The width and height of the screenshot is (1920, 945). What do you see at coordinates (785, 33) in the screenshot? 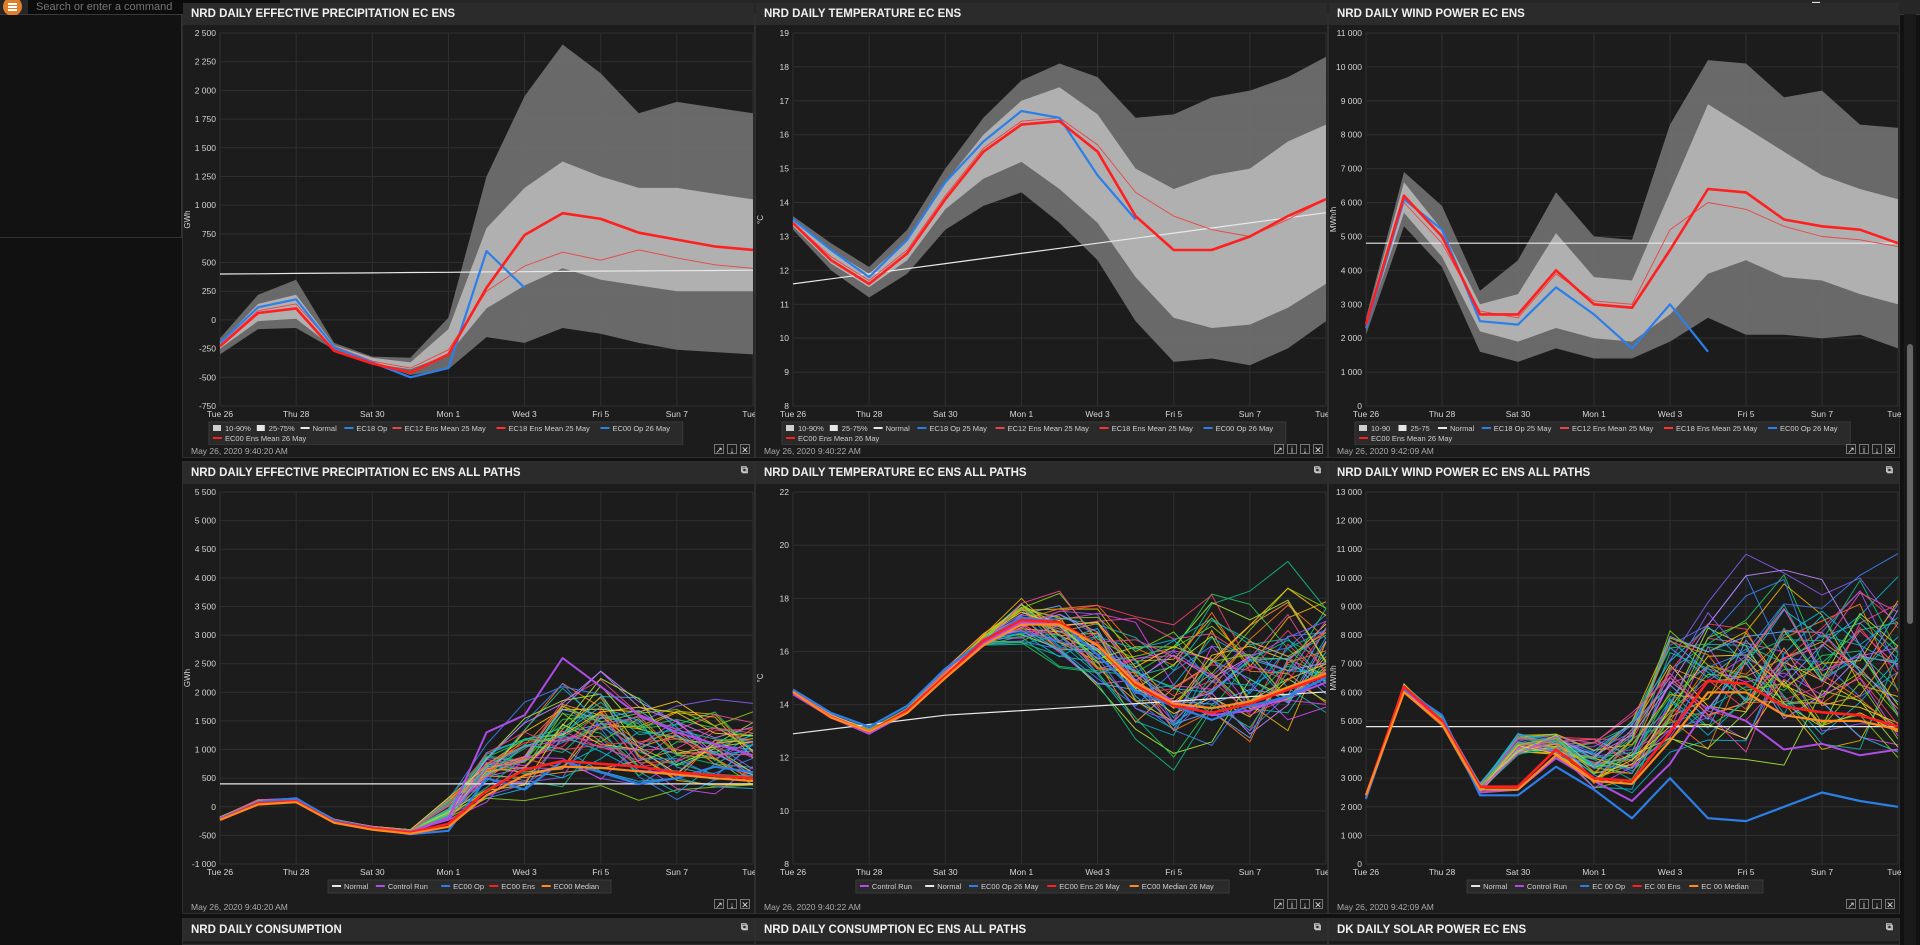
I see `y-tick-label: 19` at bounding box center [785, 33].